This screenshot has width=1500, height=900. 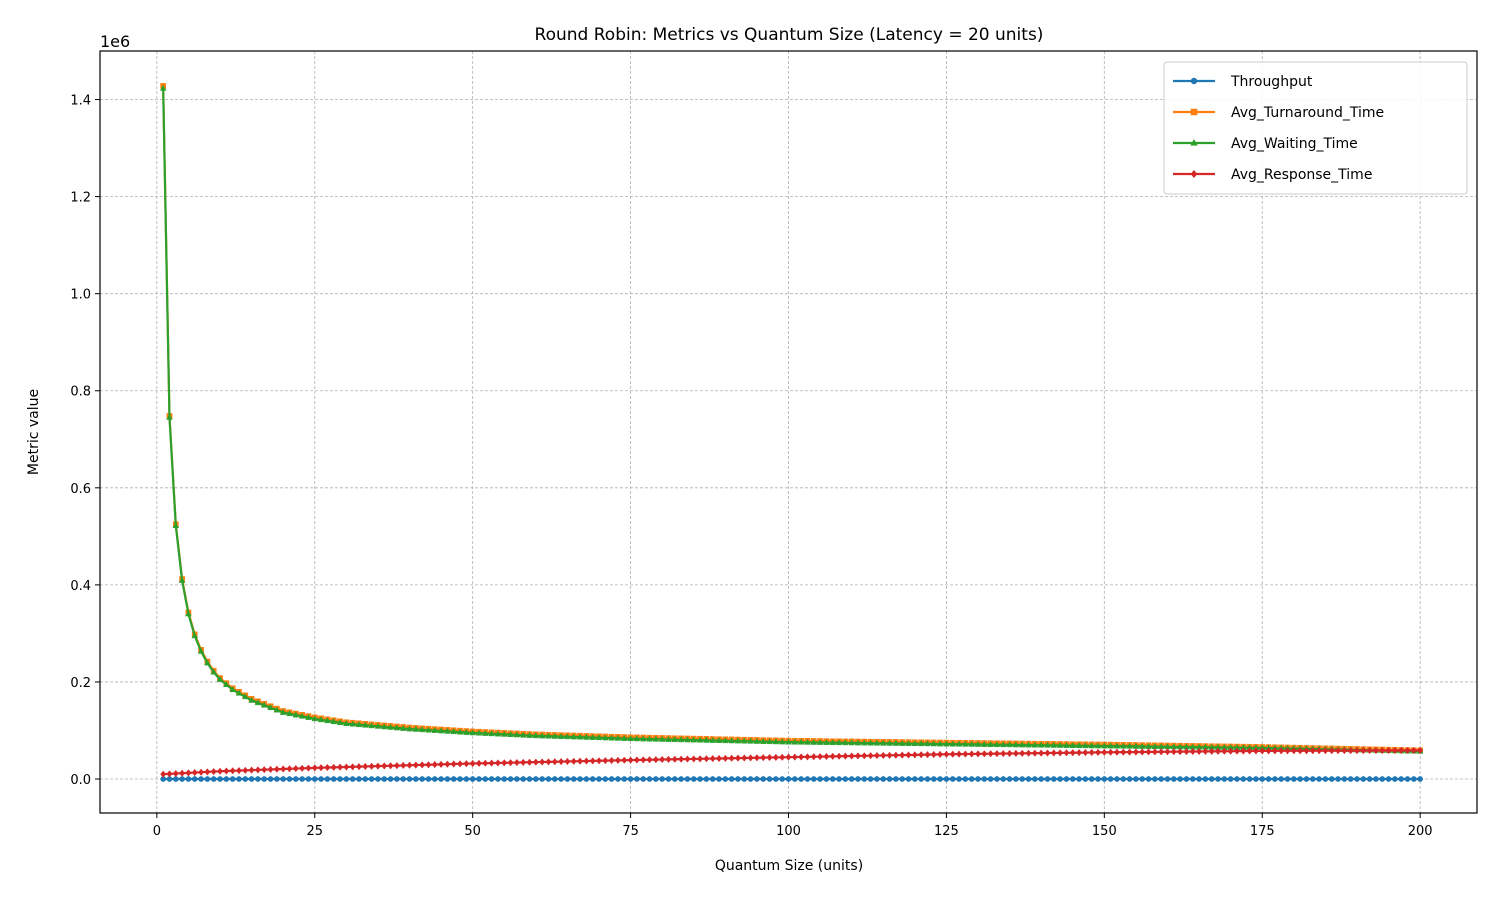 I want to click on x-tick-label: 0, so click(x=157, y=831).